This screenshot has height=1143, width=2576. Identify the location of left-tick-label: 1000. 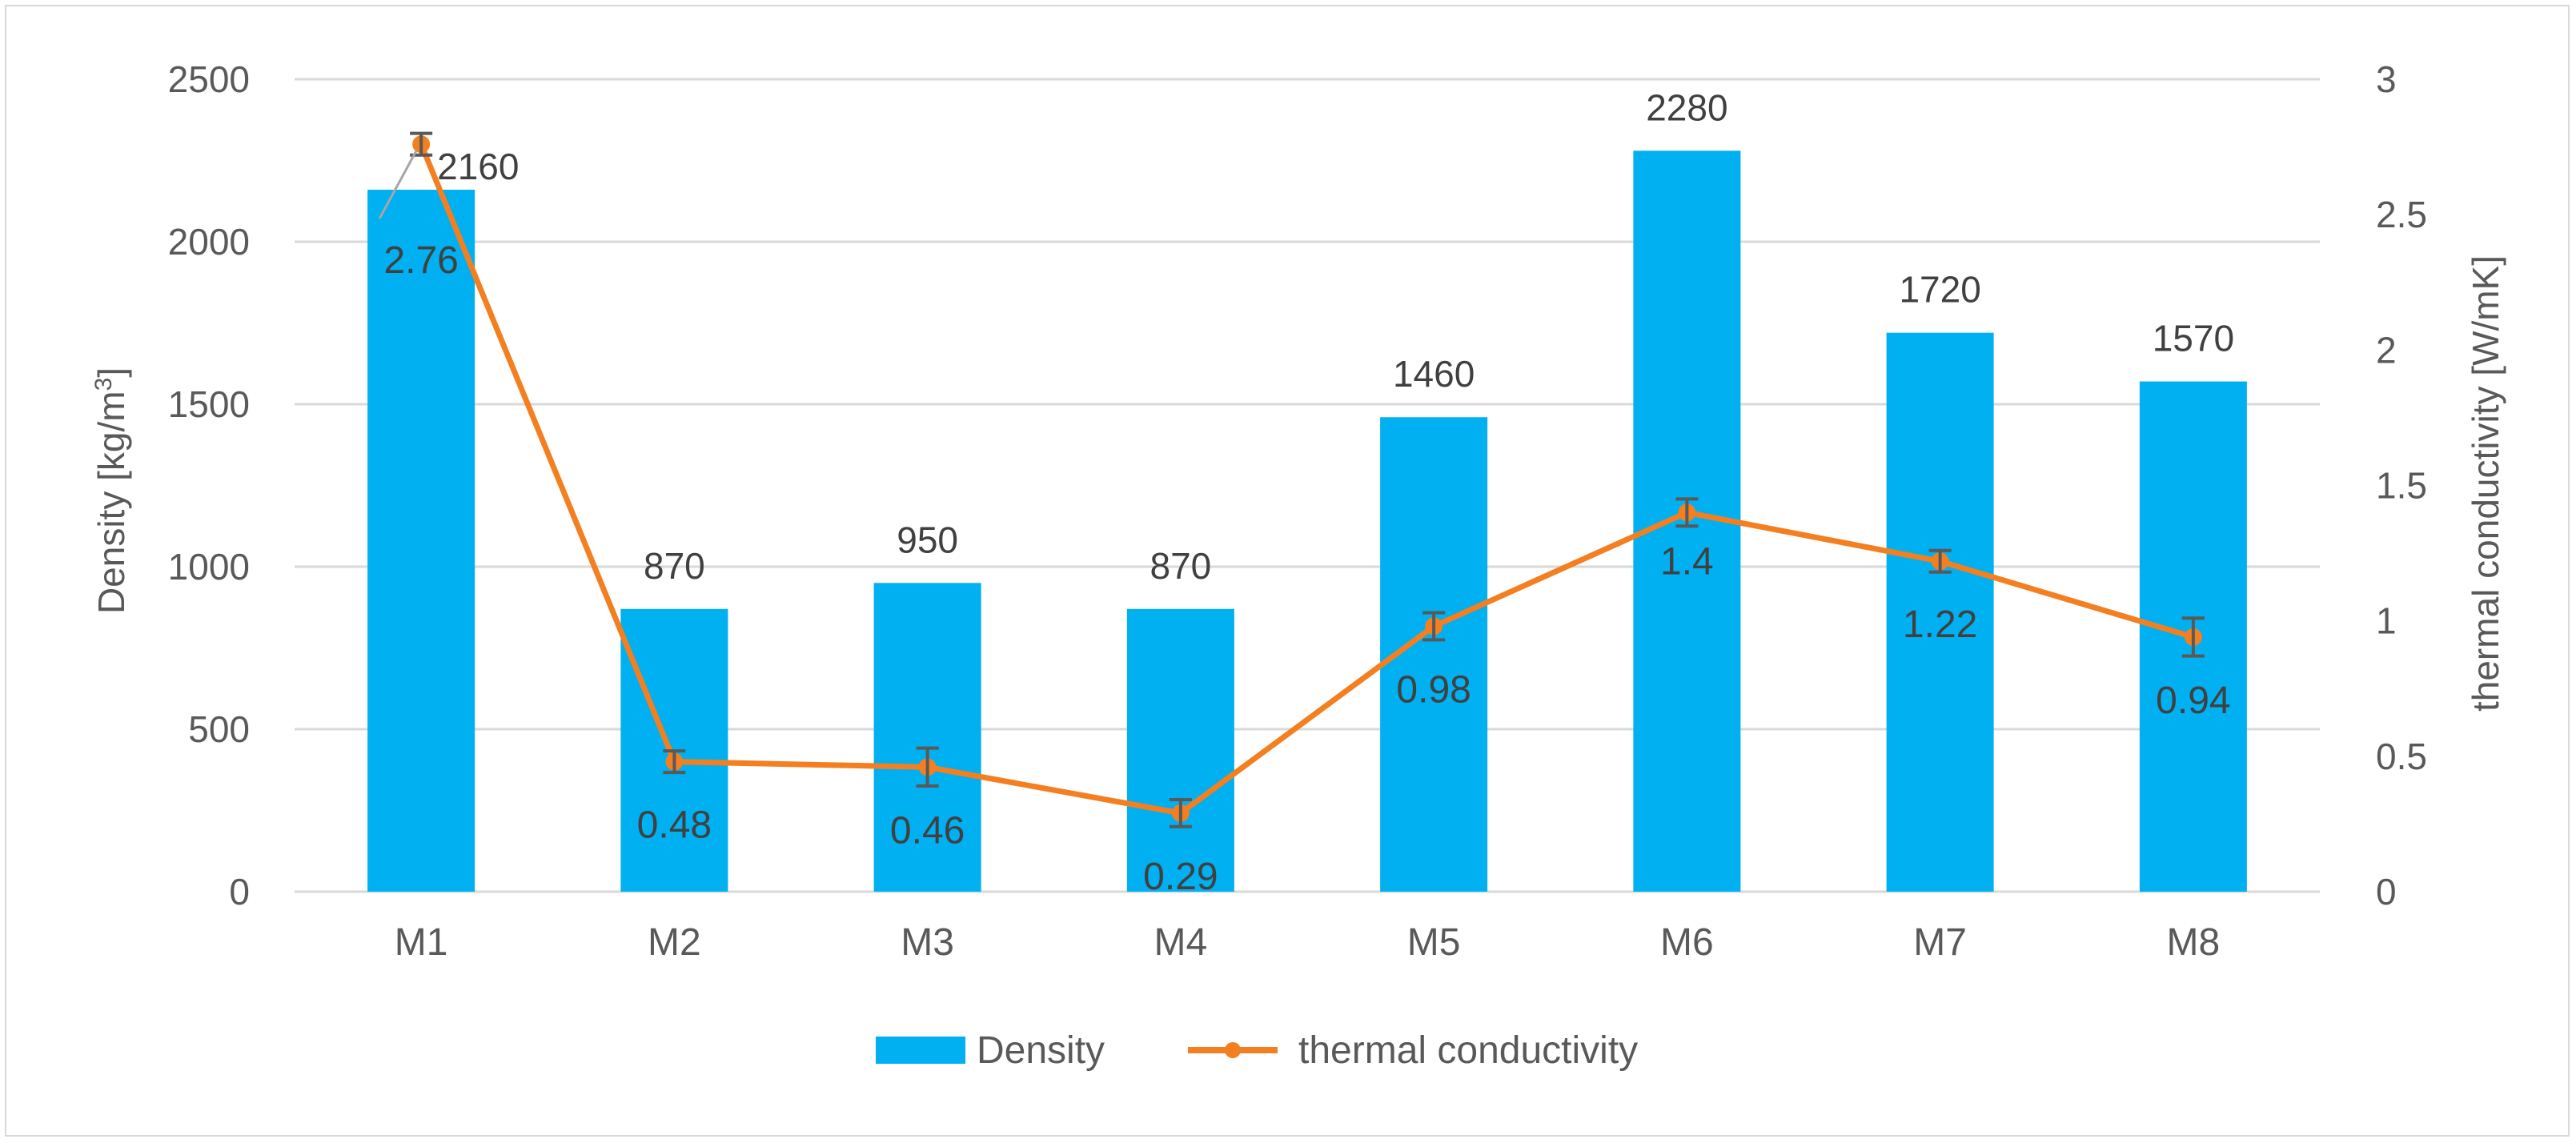
(209, 567).